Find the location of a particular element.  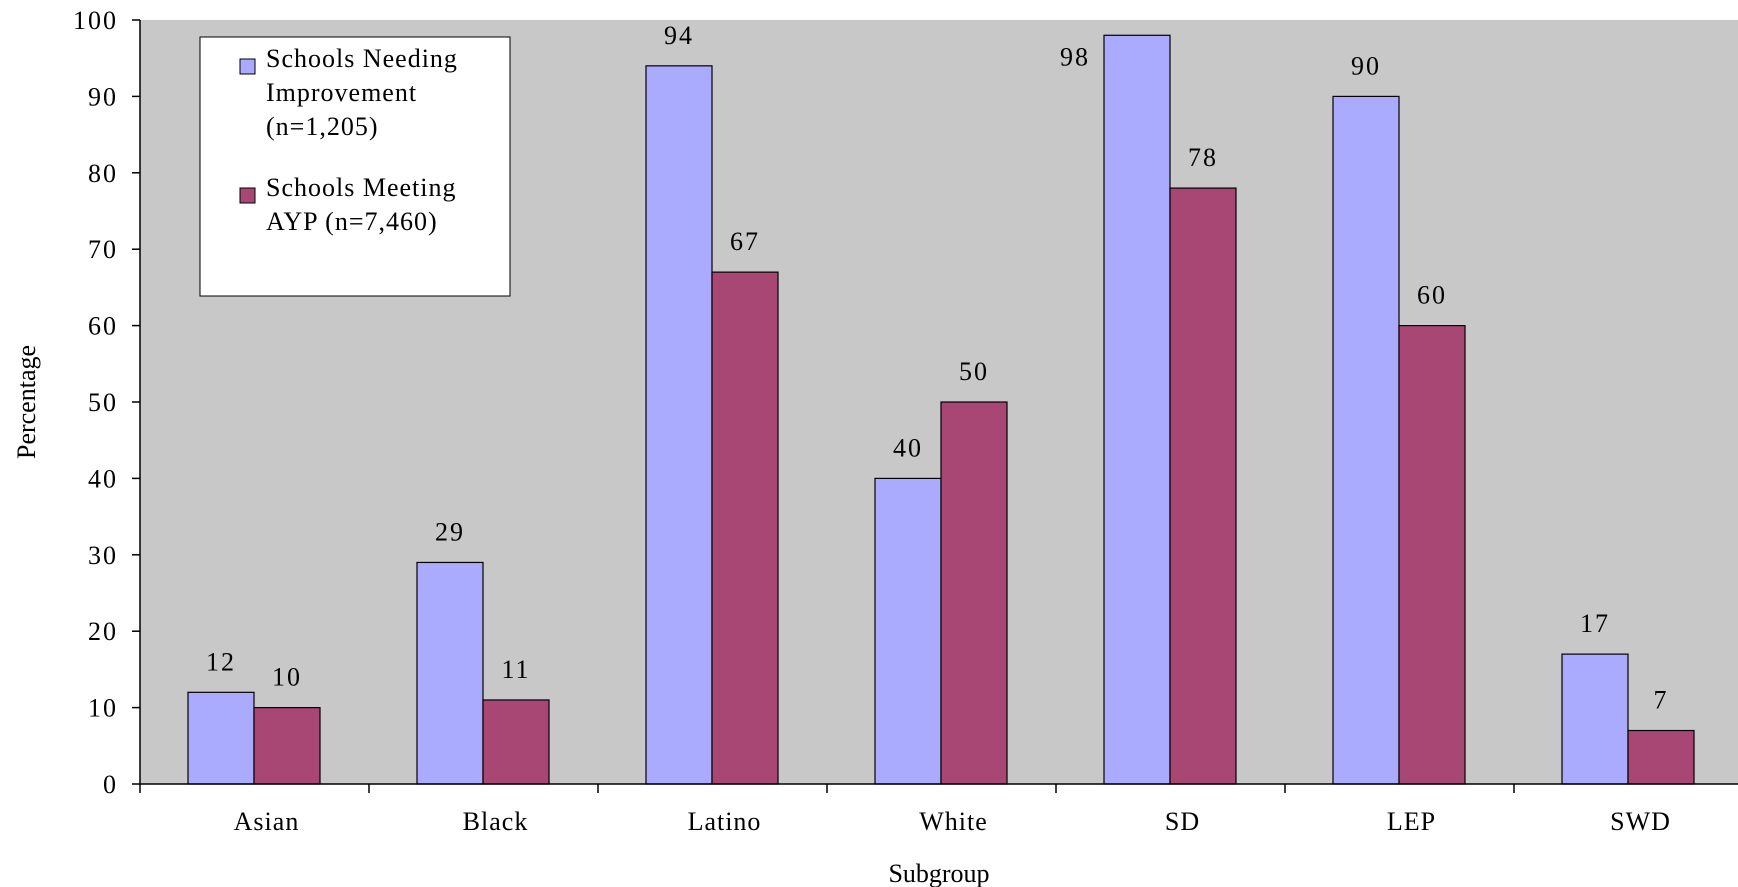

x-category-label: SWD is located at coordinates (1640, 821).